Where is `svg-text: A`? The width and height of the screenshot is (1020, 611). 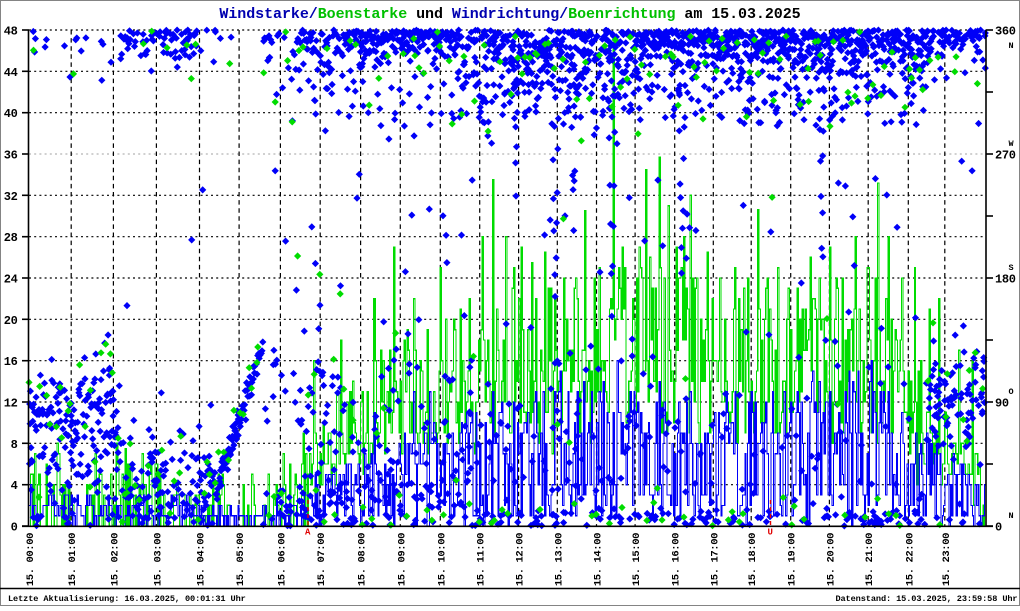
svg-text: A is located at coordinates (308, 533).